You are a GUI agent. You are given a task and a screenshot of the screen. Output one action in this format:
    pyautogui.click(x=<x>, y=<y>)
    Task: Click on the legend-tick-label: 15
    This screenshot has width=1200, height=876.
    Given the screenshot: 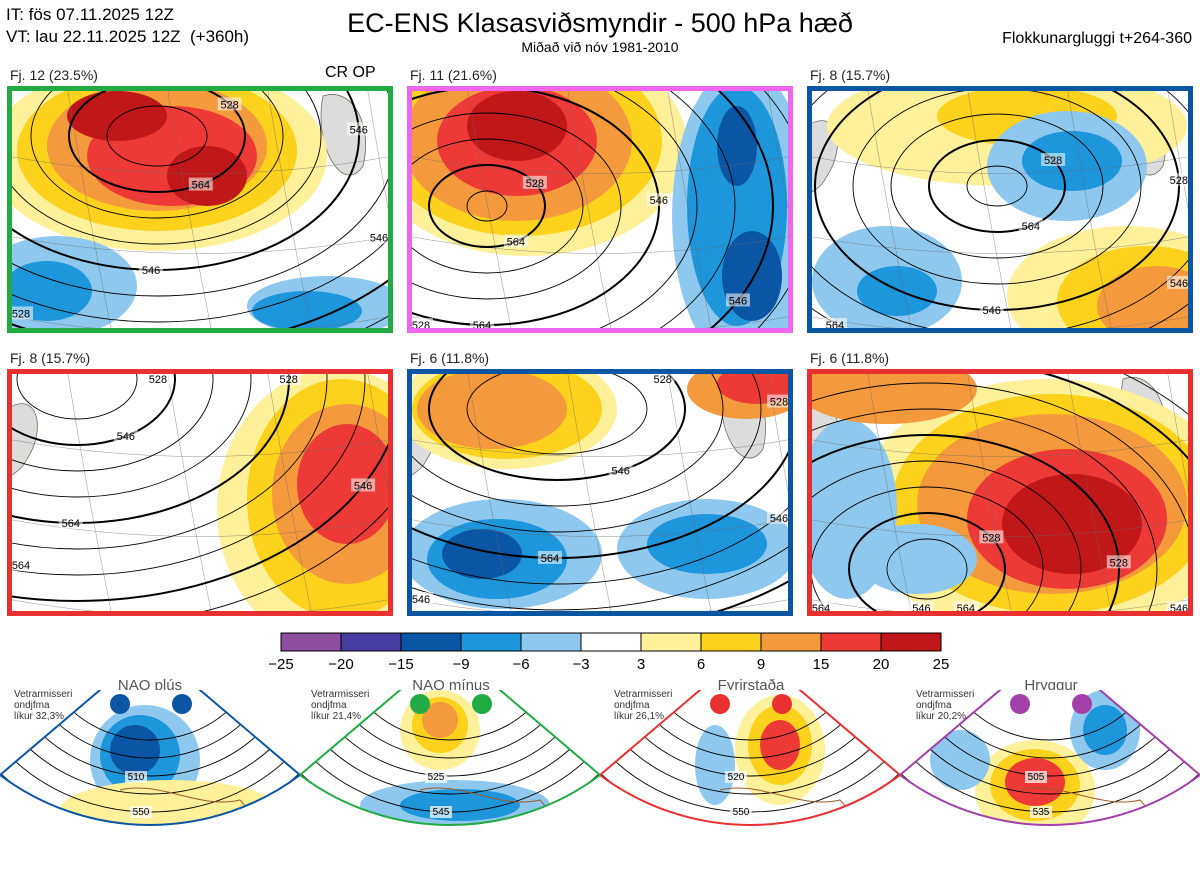 What is the action you would take?
    pyautogui.click(x=821, y=664)
    